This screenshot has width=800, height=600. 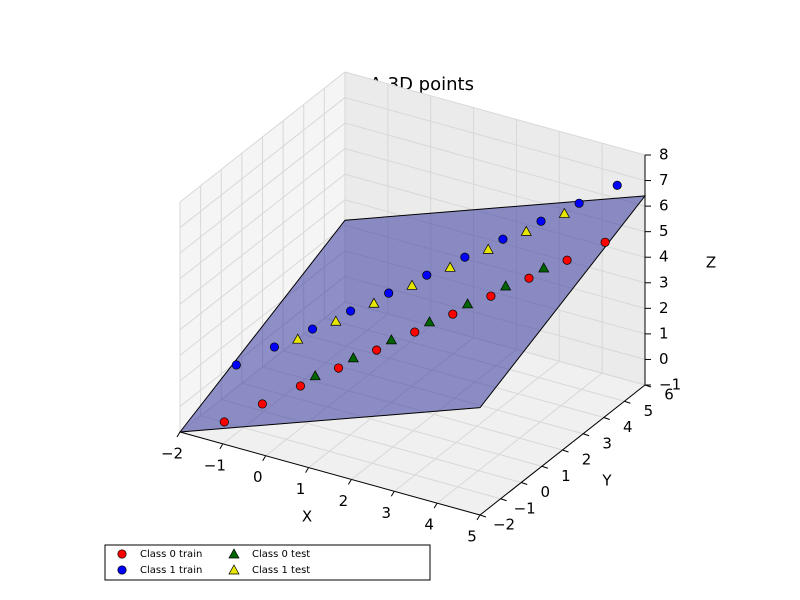 What do you see at coordinates (171, 554) in the screenshot?
I see `legend-label: Class 0 train` at bounding box center [171, 554].